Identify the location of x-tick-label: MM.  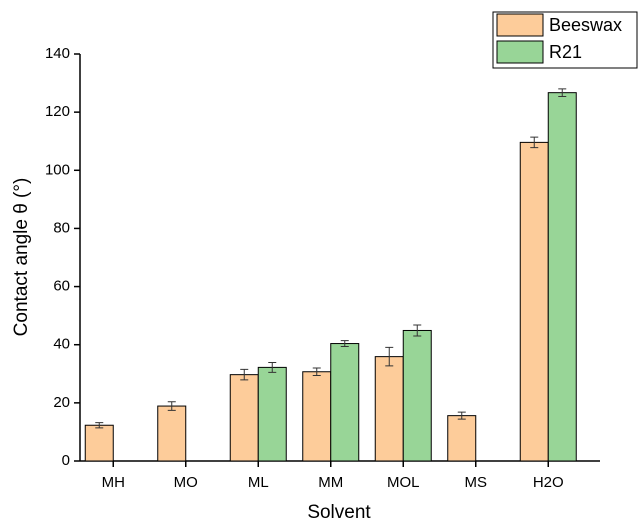
(330, 482).